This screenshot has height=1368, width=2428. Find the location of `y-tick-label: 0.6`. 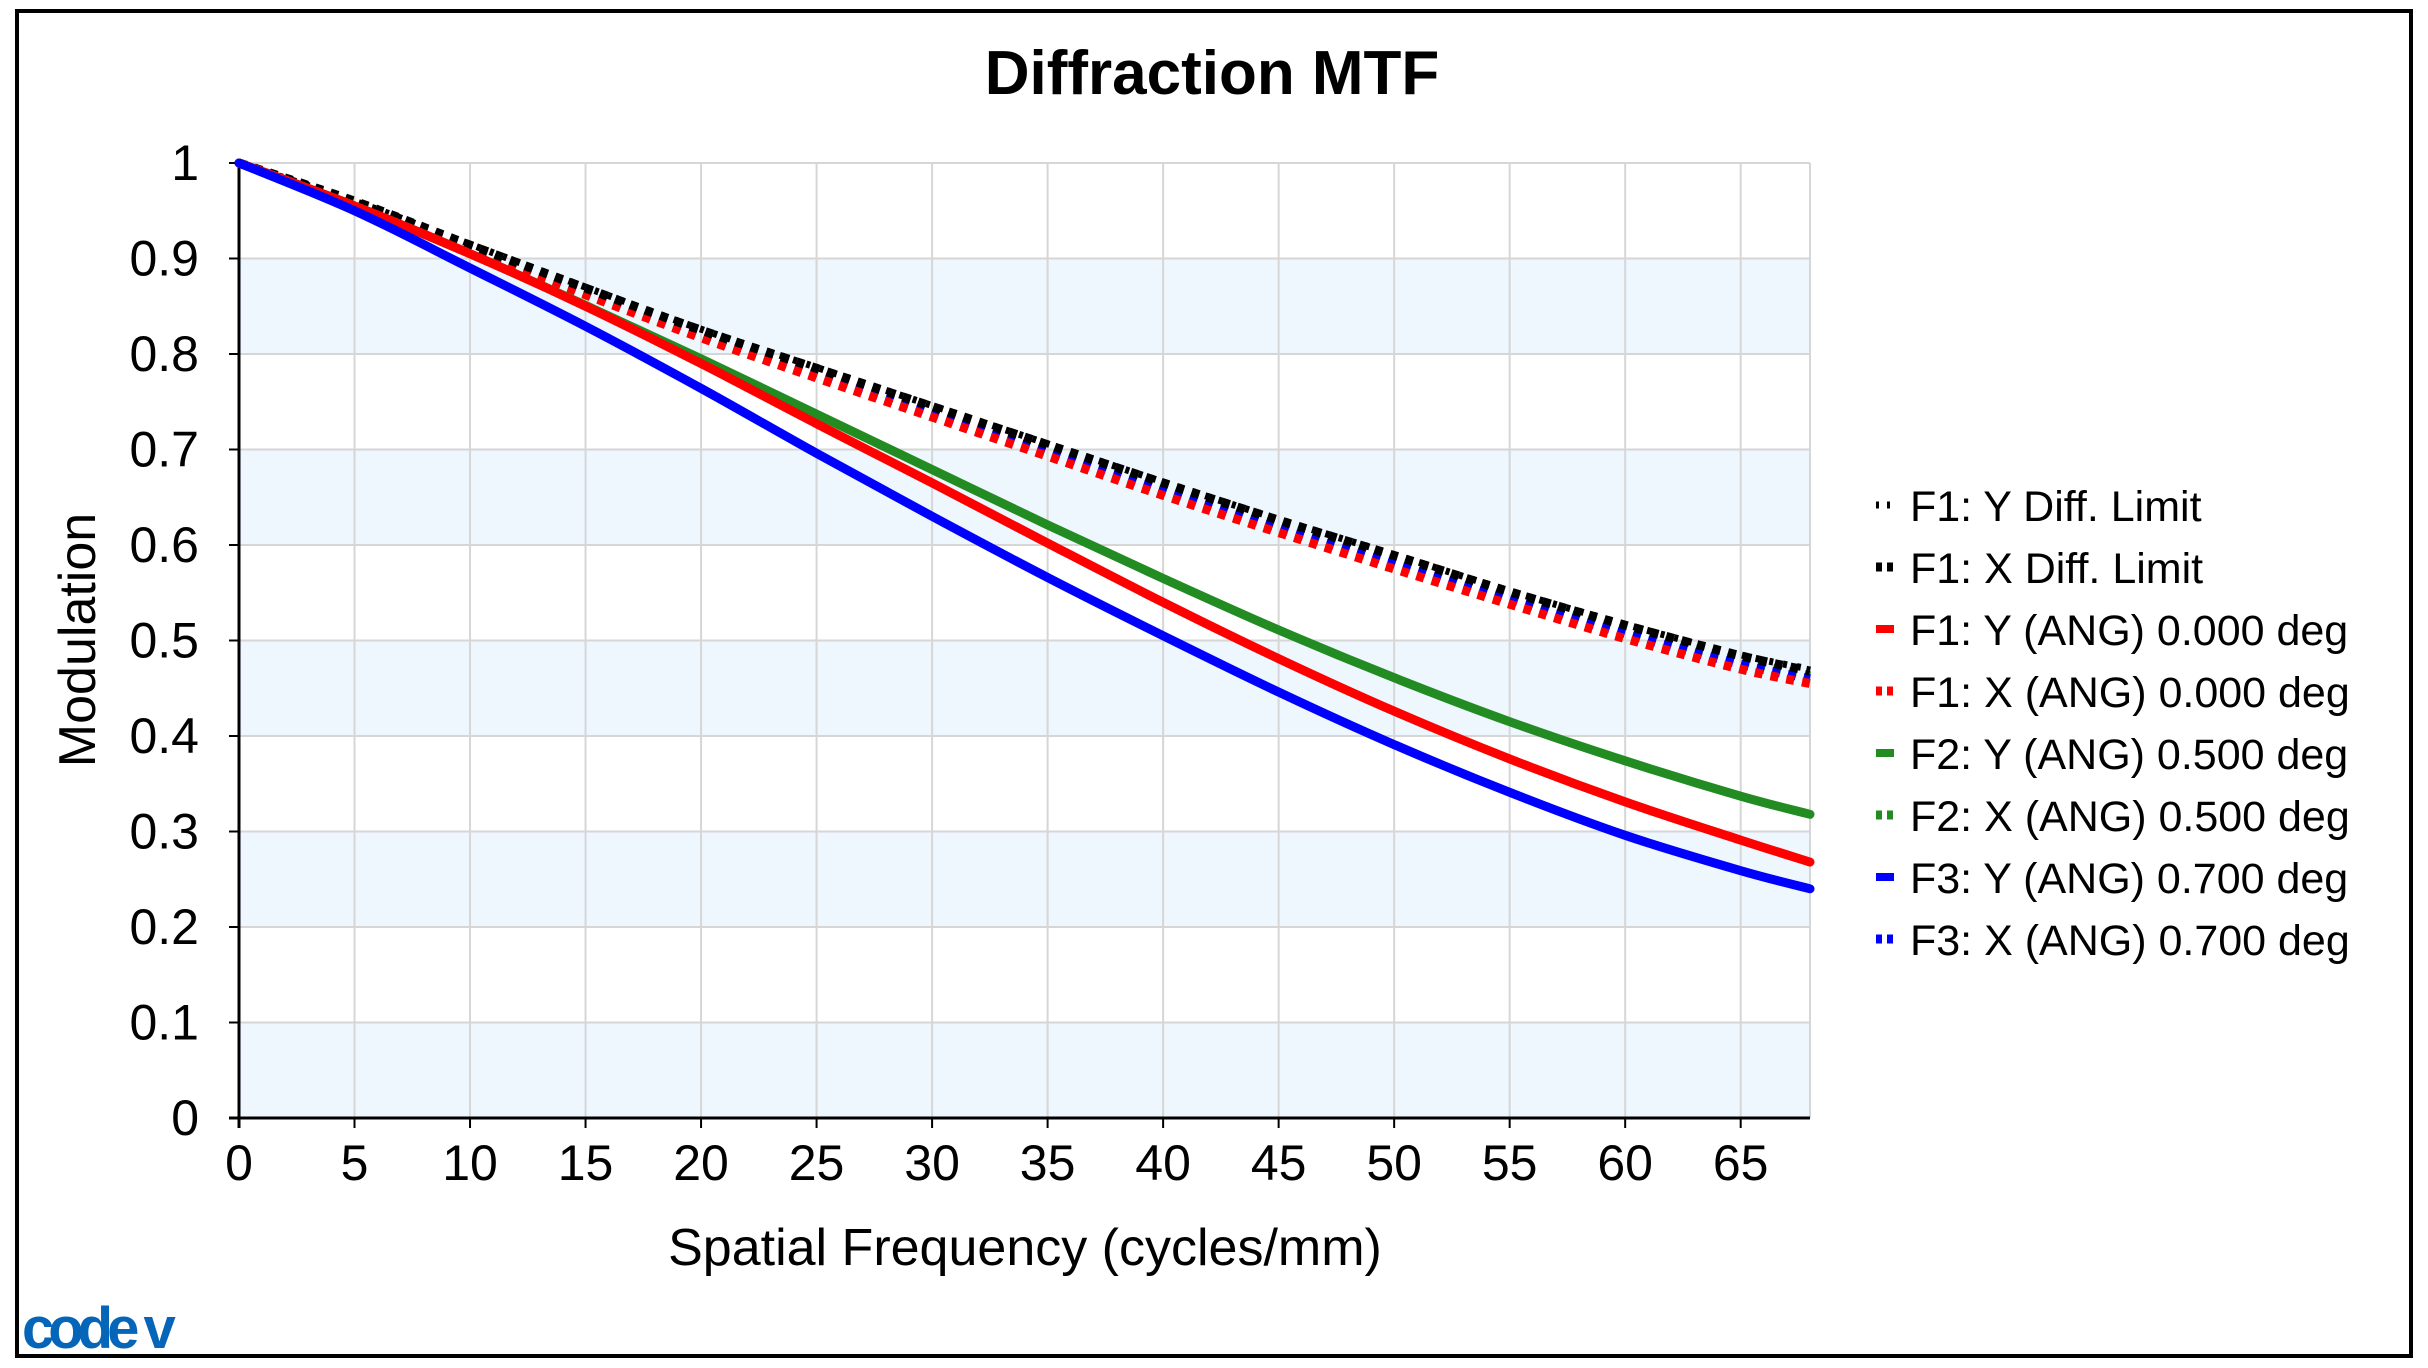

y-tick-label: 0.6 is located at coordinates (164, 545).